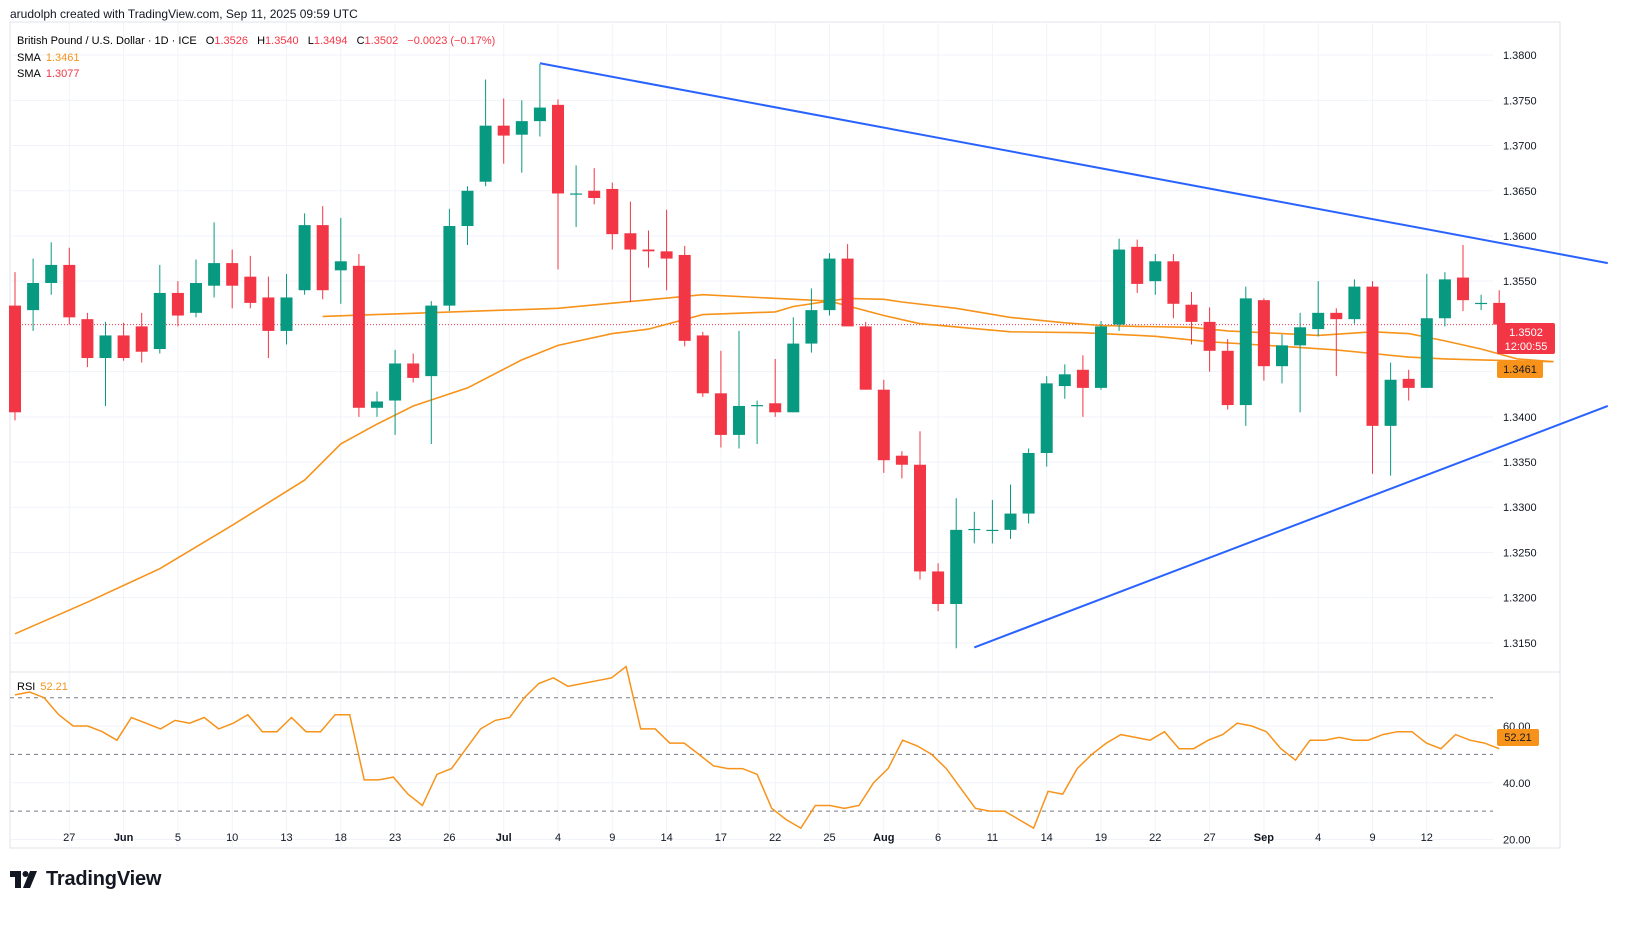  Describe the element at coordinates (23, 879) in the screenshot. I see `tradingview-logo-icon` at that location.